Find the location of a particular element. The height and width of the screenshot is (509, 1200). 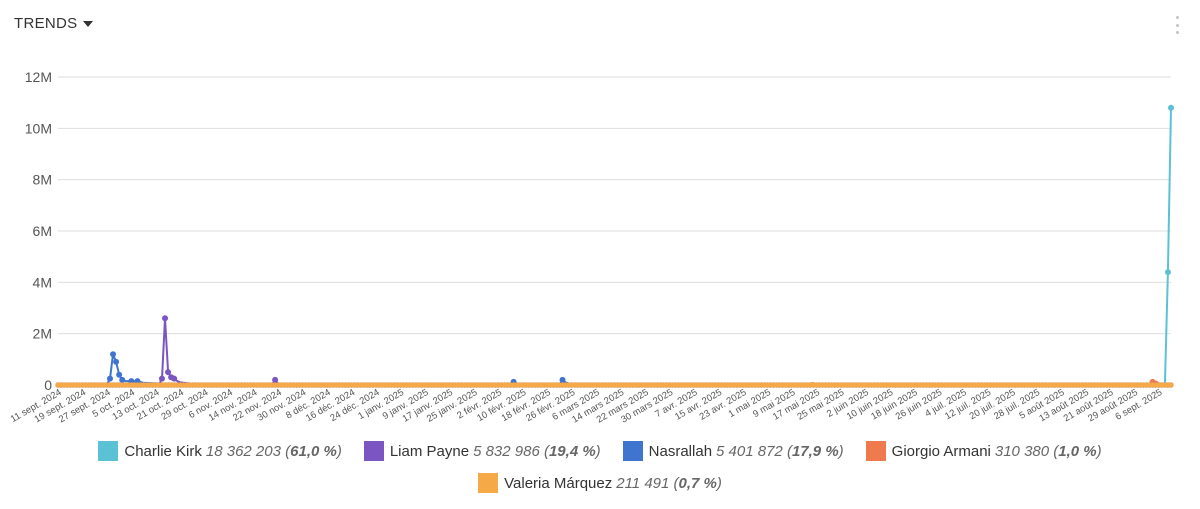

legend-series-name: Valeria Márquez is located at coordinates (558, 483).